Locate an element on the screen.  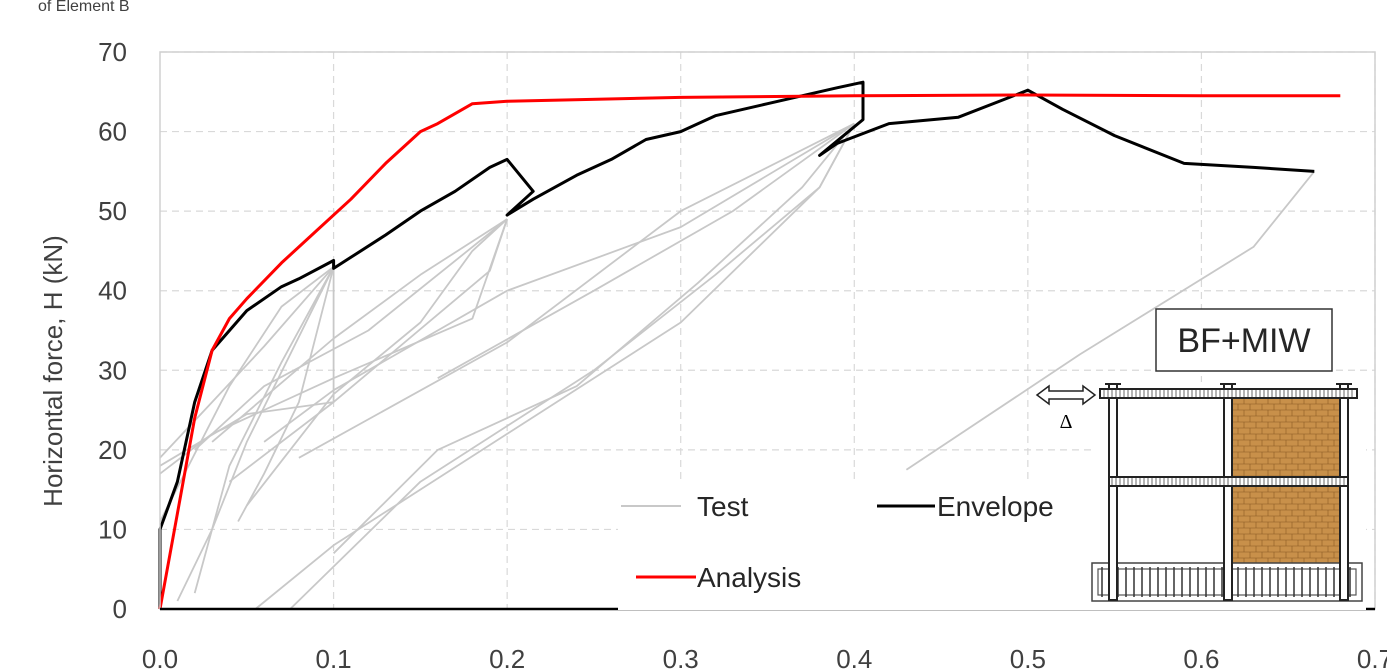
inset-title: BF+MIW is located at coordinates (1243, 341).